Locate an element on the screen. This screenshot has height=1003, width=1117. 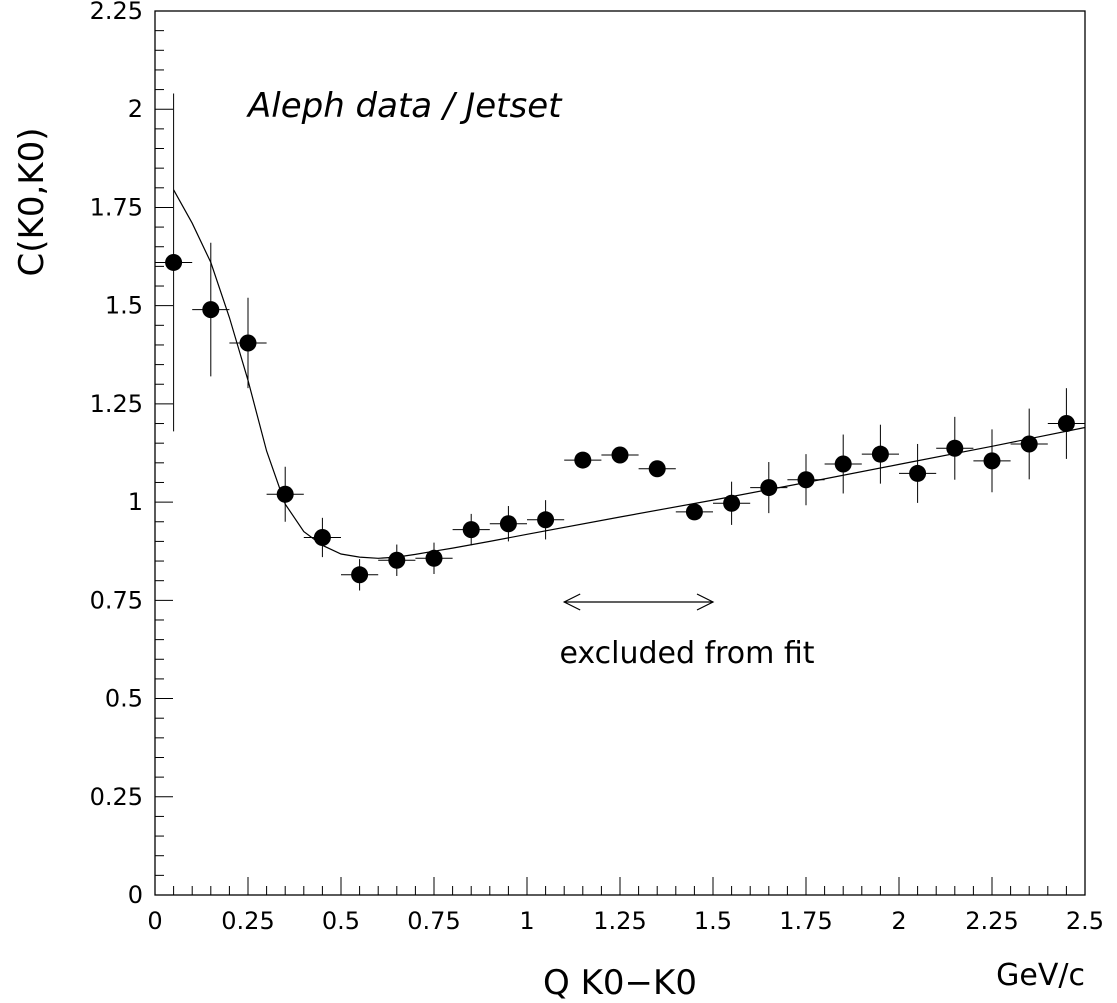
x-tick-label: 1.75 is located at coordinates (805, 921).